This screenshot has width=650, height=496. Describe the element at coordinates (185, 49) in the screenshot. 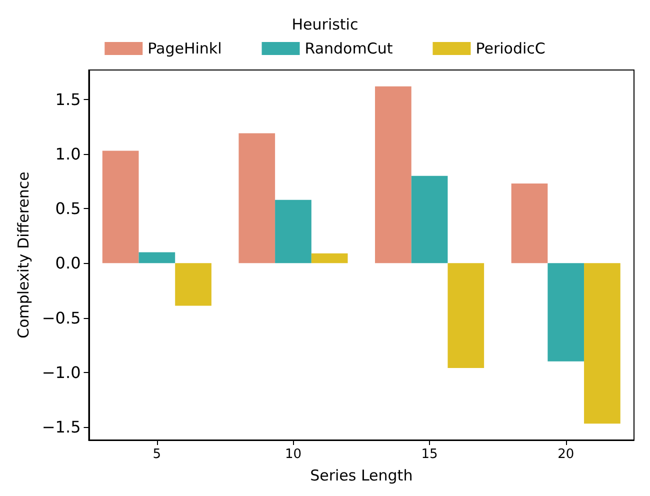

I see `legend-label: PageHinkl` at that location.